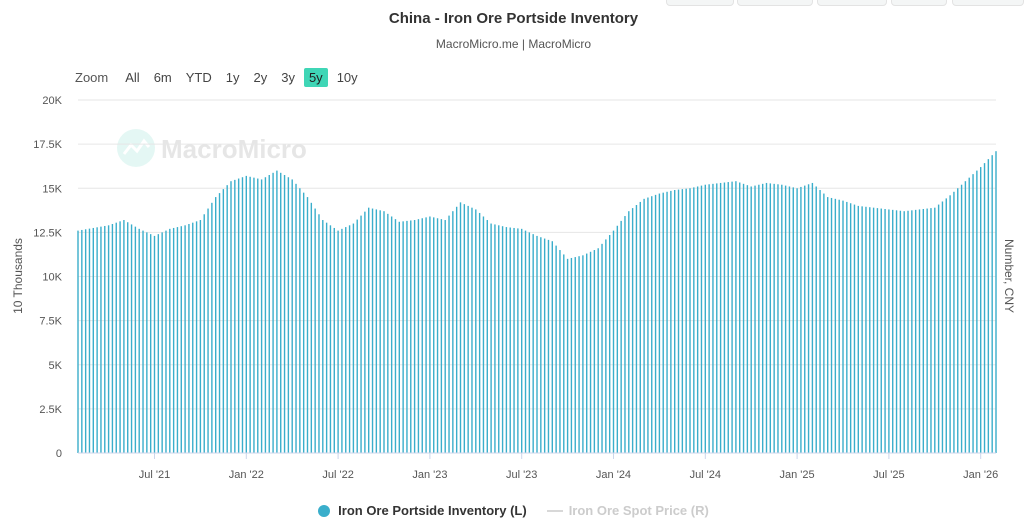  What do you see at coordinates (162, 77) in the screenshot?
I see `range-button-6m: 6m` at bounding box center [162, 77].